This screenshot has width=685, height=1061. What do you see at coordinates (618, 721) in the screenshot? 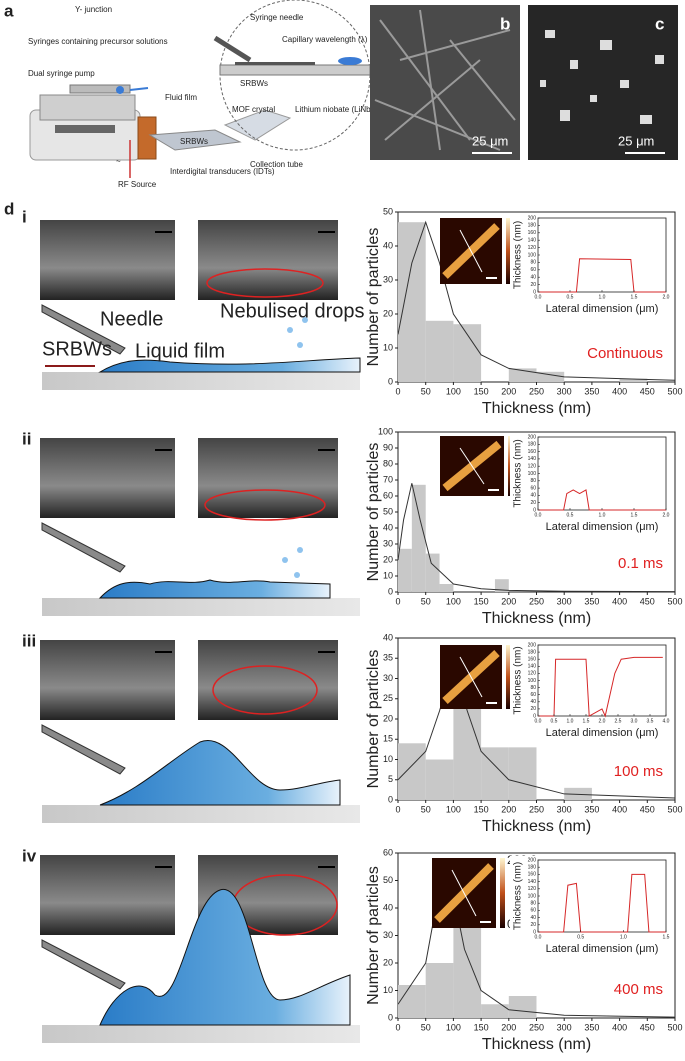
I see `x-tick-label: 2.5` at bounding box center [618, 721].